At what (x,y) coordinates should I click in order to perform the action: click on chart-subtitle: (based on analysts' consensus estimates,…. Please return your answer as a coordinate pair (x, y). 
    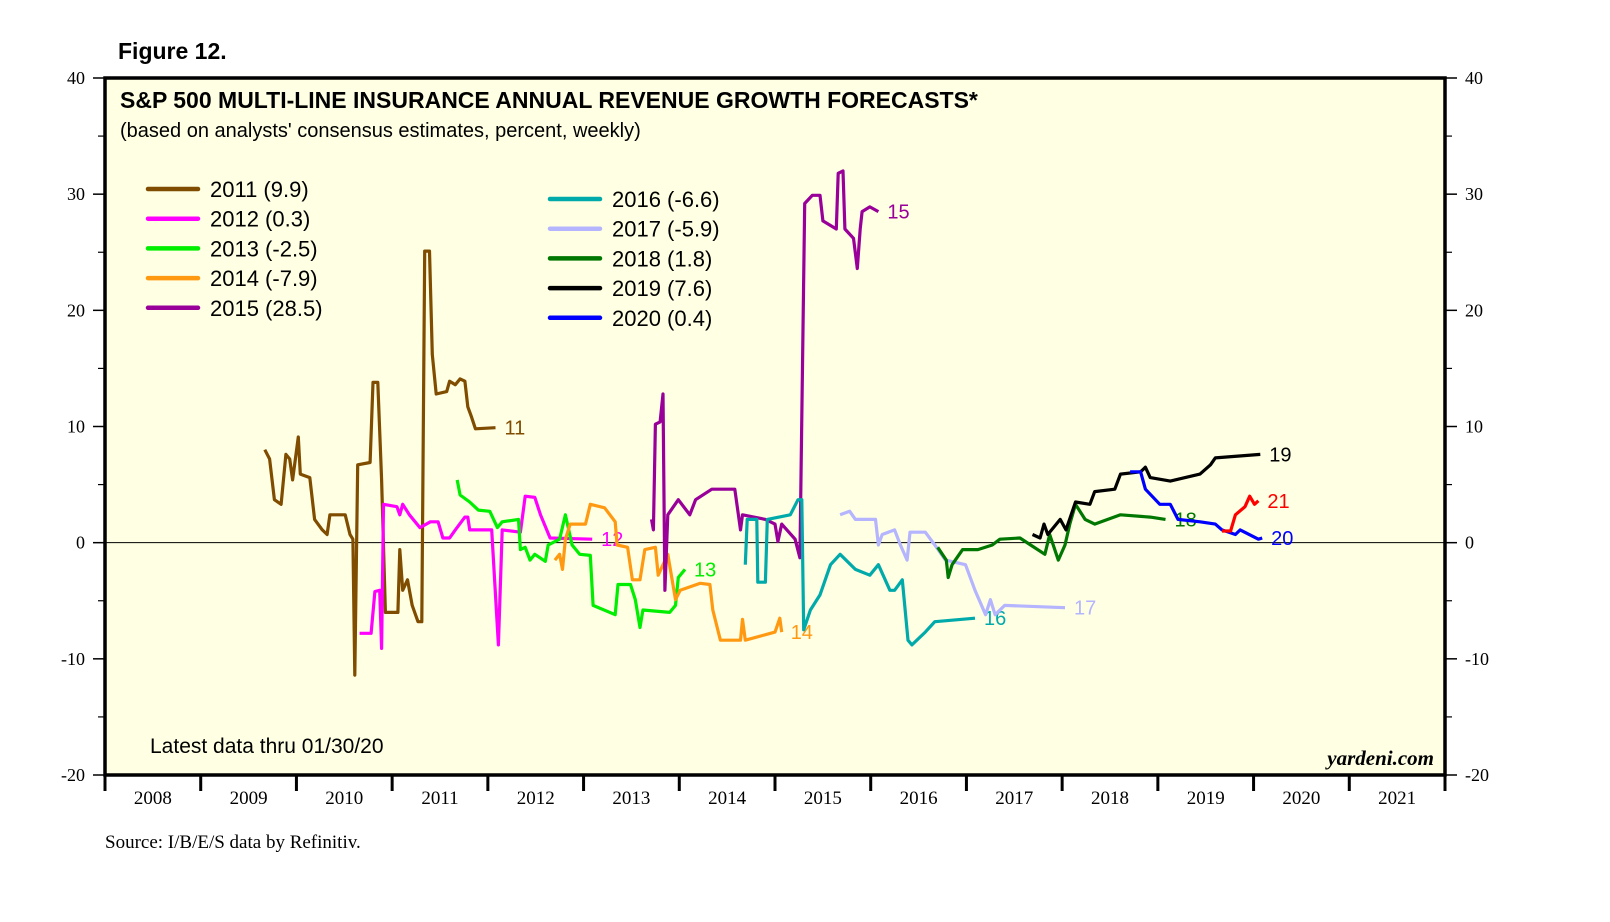
    Looking at the image, I should click on (380, 131).